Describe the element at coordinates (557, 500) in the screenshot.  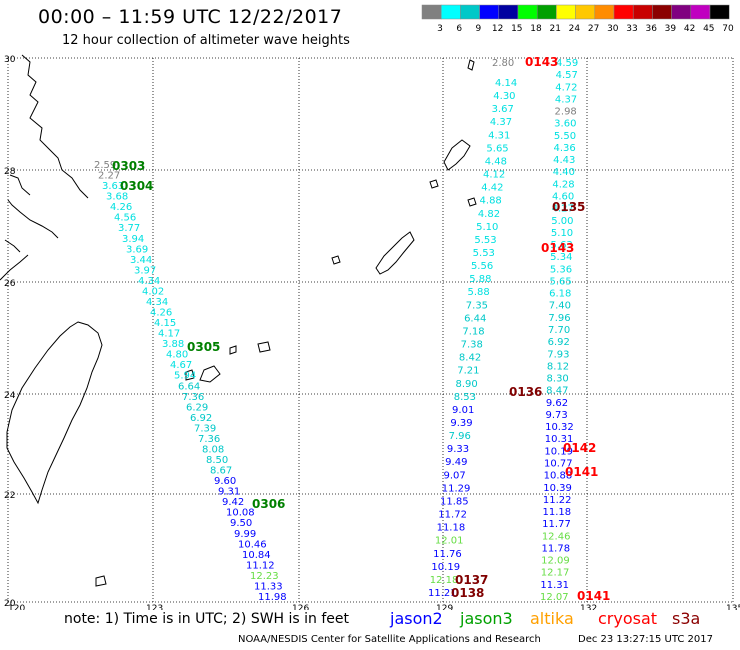
I see `wave-height-value: 11.22` at that location.